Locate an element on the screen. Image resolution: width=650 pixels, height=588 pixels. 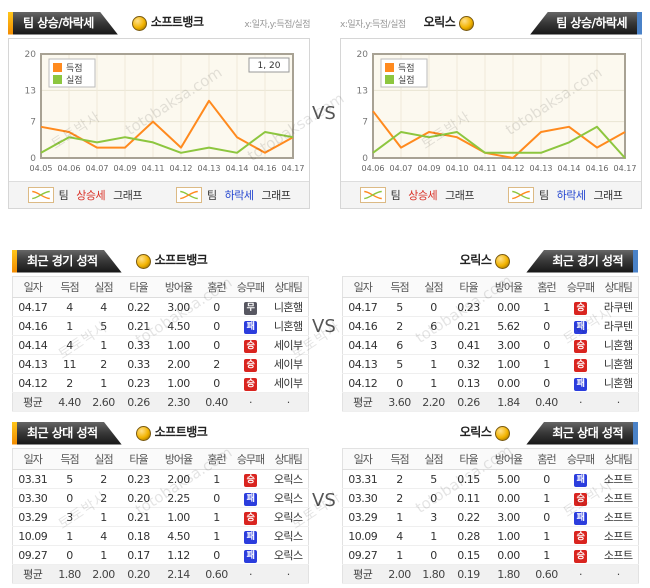
table-row: 03.31 5 2 0.23 2.00 1 승 오릭스 is located at coordinates (160, 479).